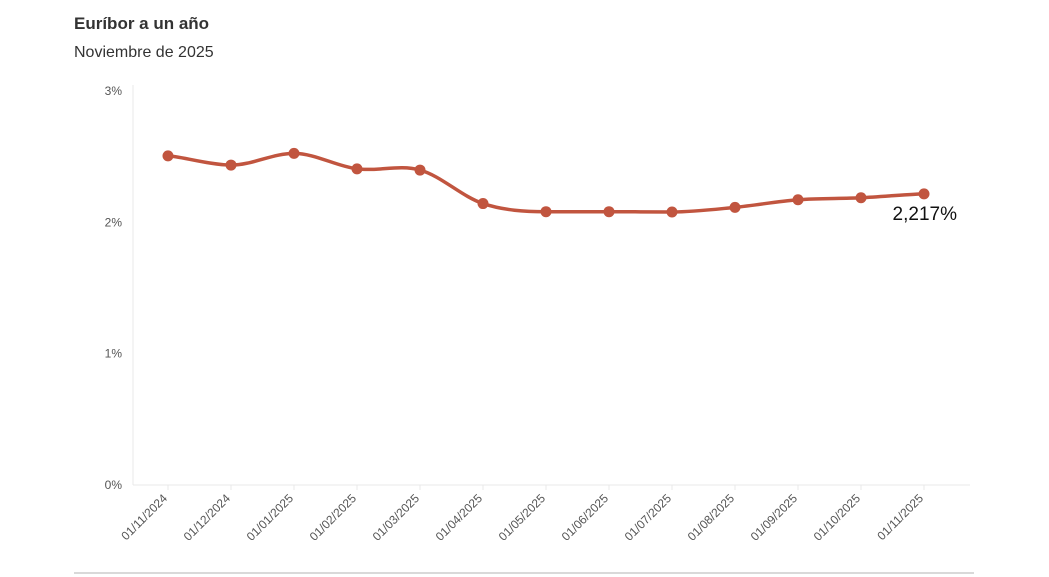 Image resolution: width=1049 pixels, height=577 pixels. I want to click on series-line, so click(546, 182).